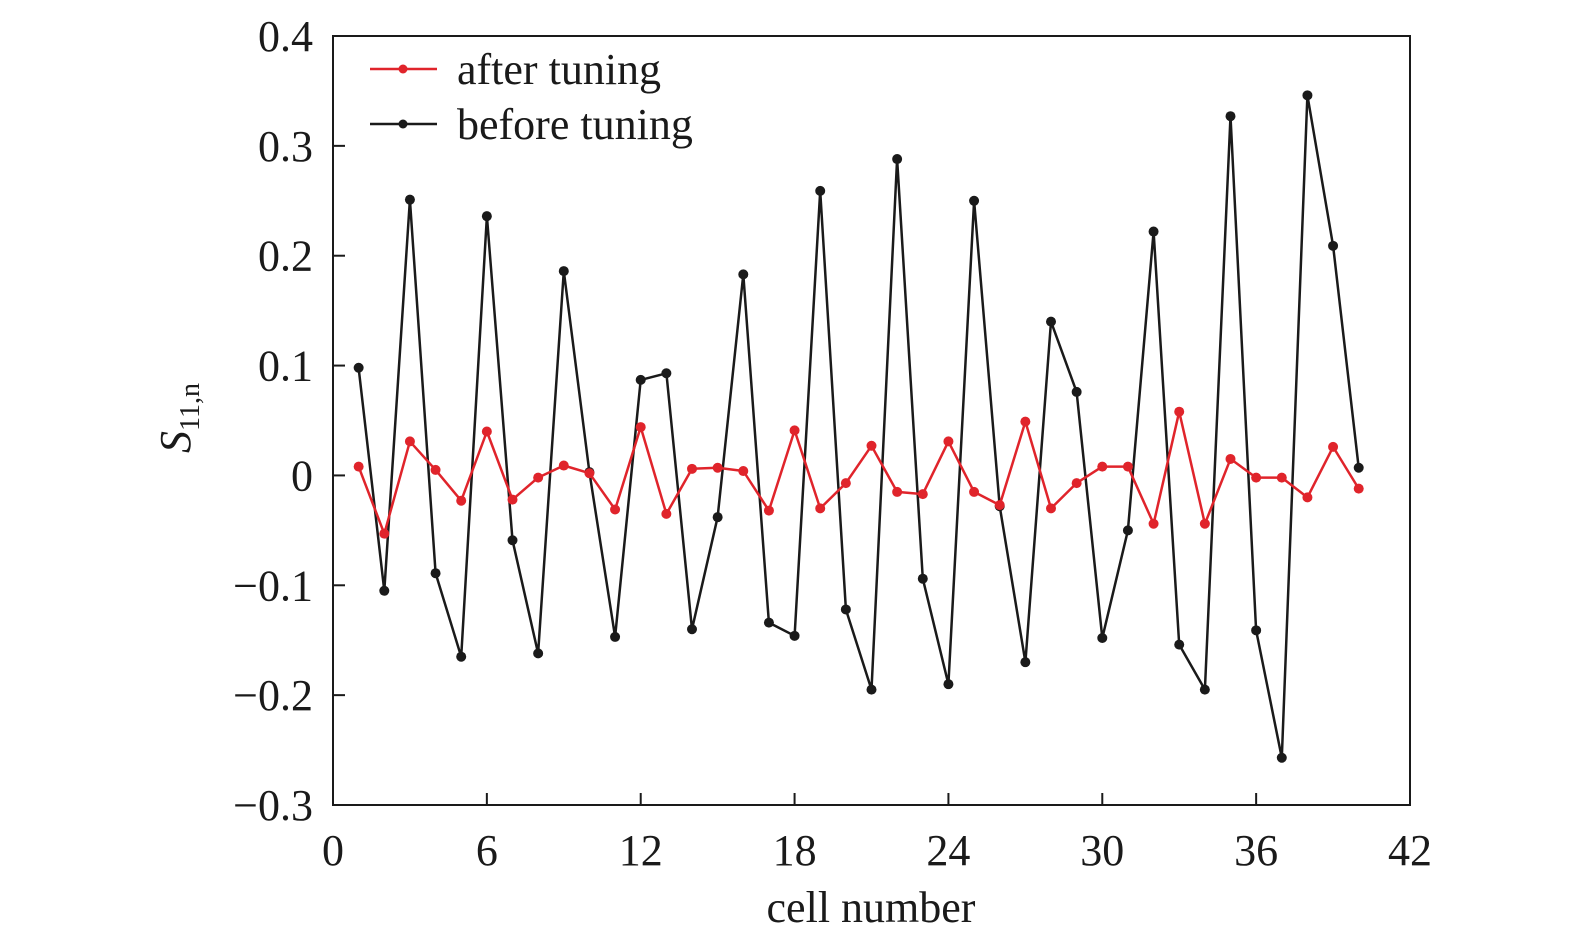  I want to click on y-tick-label: 0.1, so click(285, 366).